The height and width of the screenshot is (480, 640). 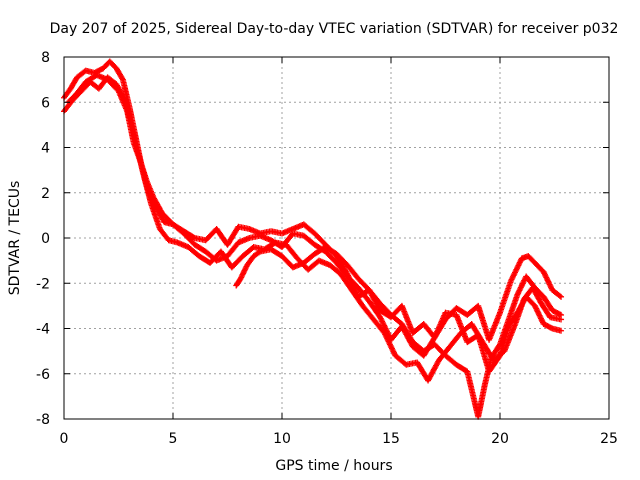 What do you see at coordinates (45, 194) in the screenshot?
I see `y-tick-label: 2` at bounding box center [45, 194].